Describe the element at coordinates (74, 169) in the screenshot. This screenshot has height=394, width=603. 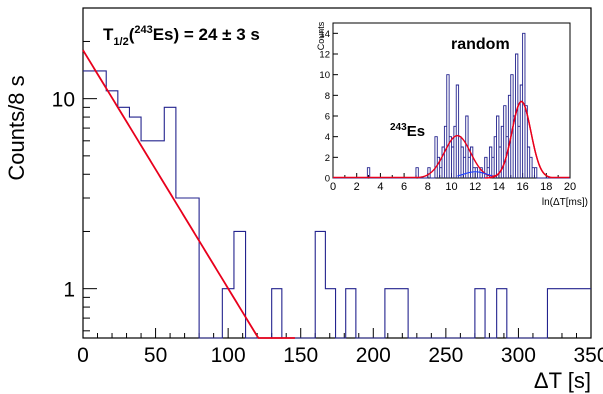
I see `main-y-ticks: 1 10` at that location.